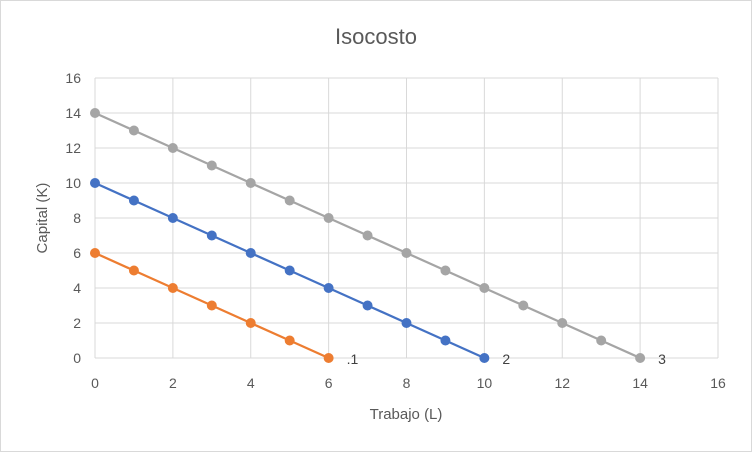  What do you see at coordinates (640, 383) in the screenshot?
I see `x-tick-label: 14` at bounding box center [640, 383].